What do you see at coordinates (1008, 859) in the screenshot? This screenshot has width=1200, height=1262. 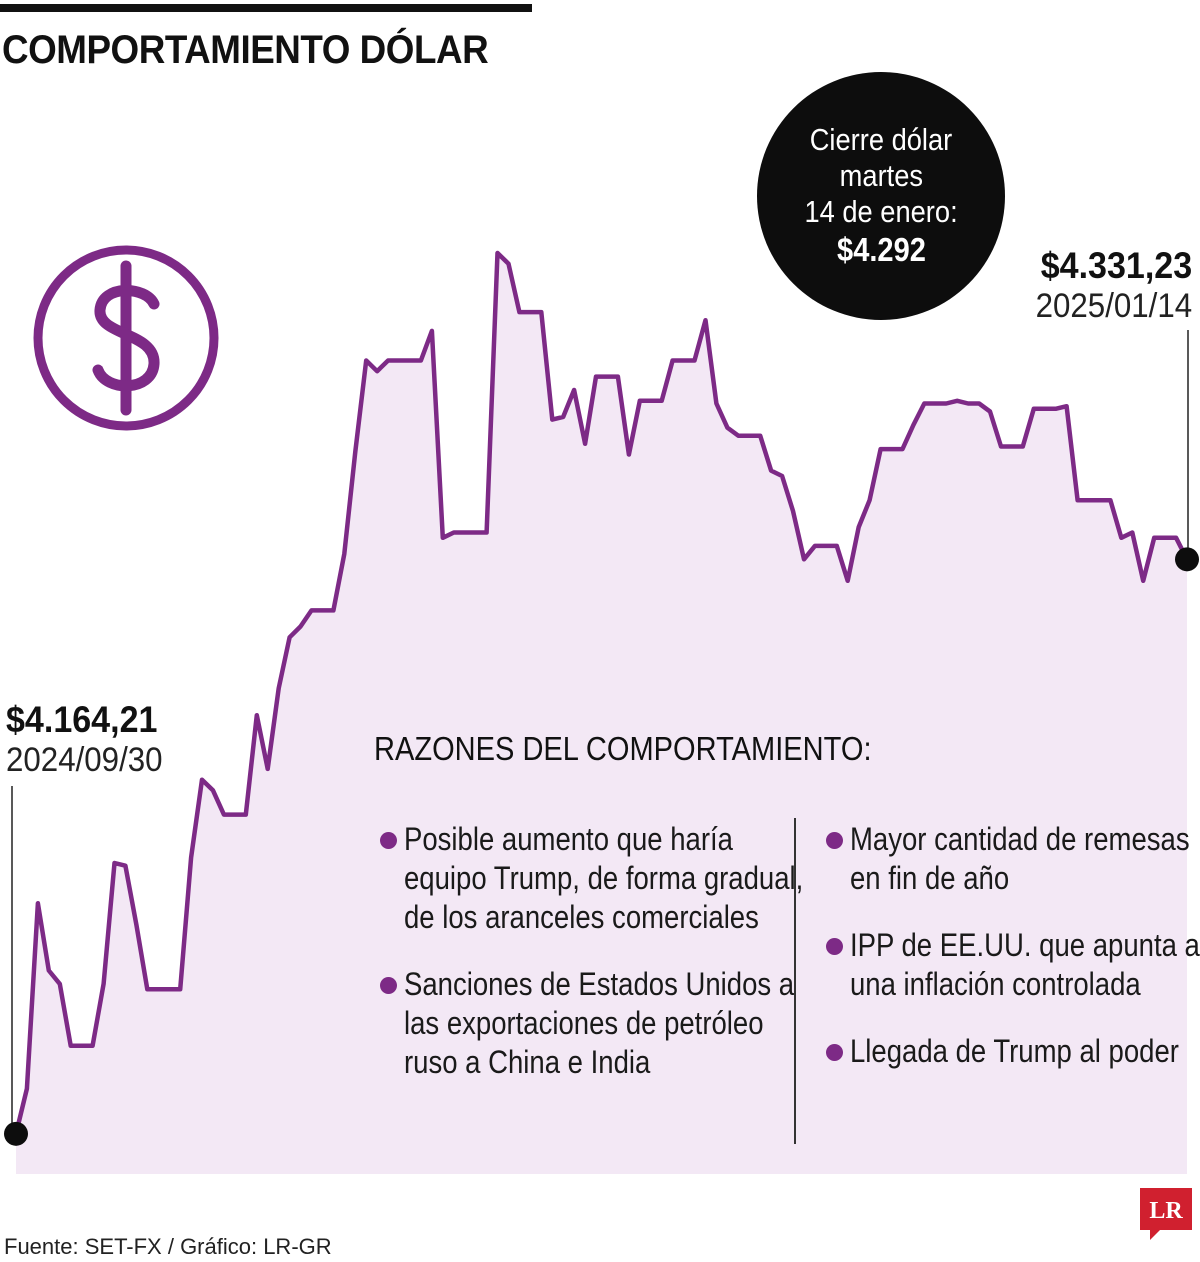 I see `reason-item: Mayor cantidad de remesas en fin de año` at bounding box center [1008, 859].